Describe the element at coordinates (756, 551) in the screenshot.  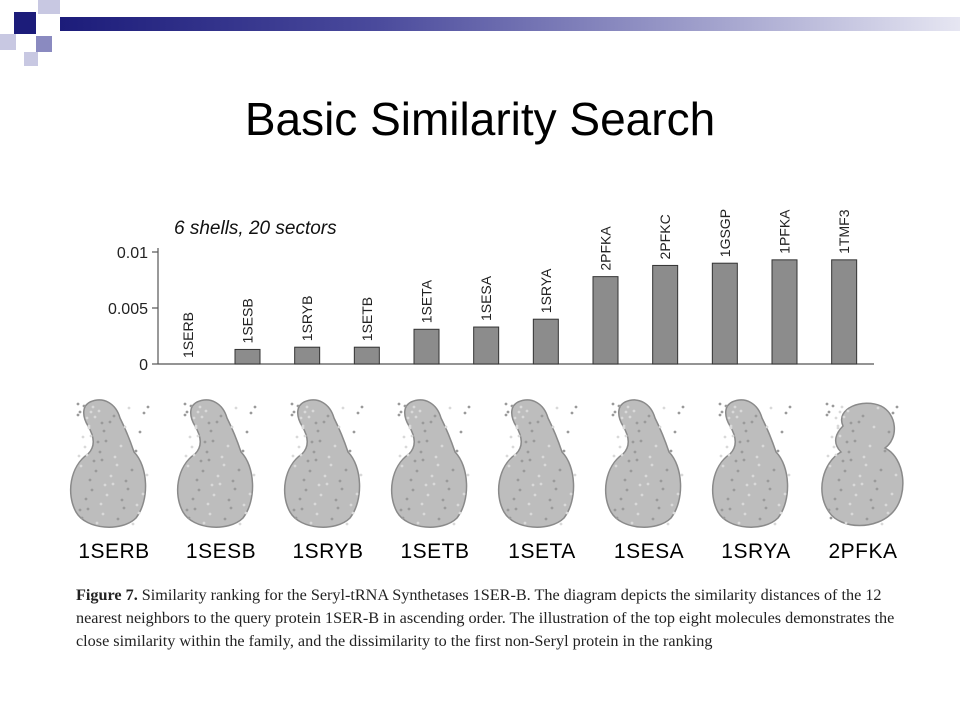
I see `protein-label: 1SRYA` at that location.